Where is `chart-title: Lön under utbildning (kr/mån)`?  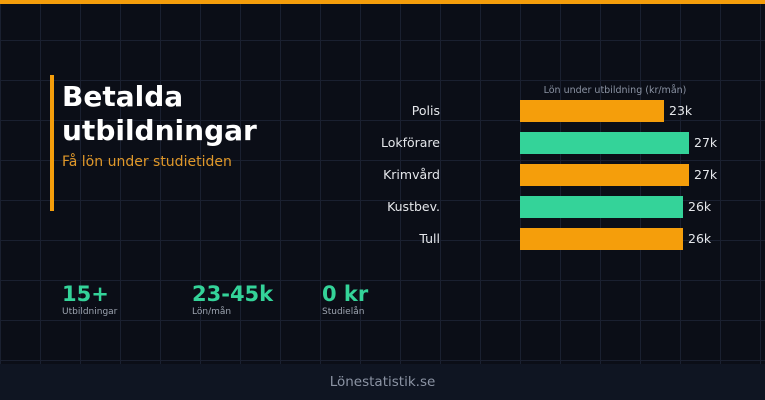
chart-title: Lön under utbildning (kr/mån) is located at coordinates (615, 90).